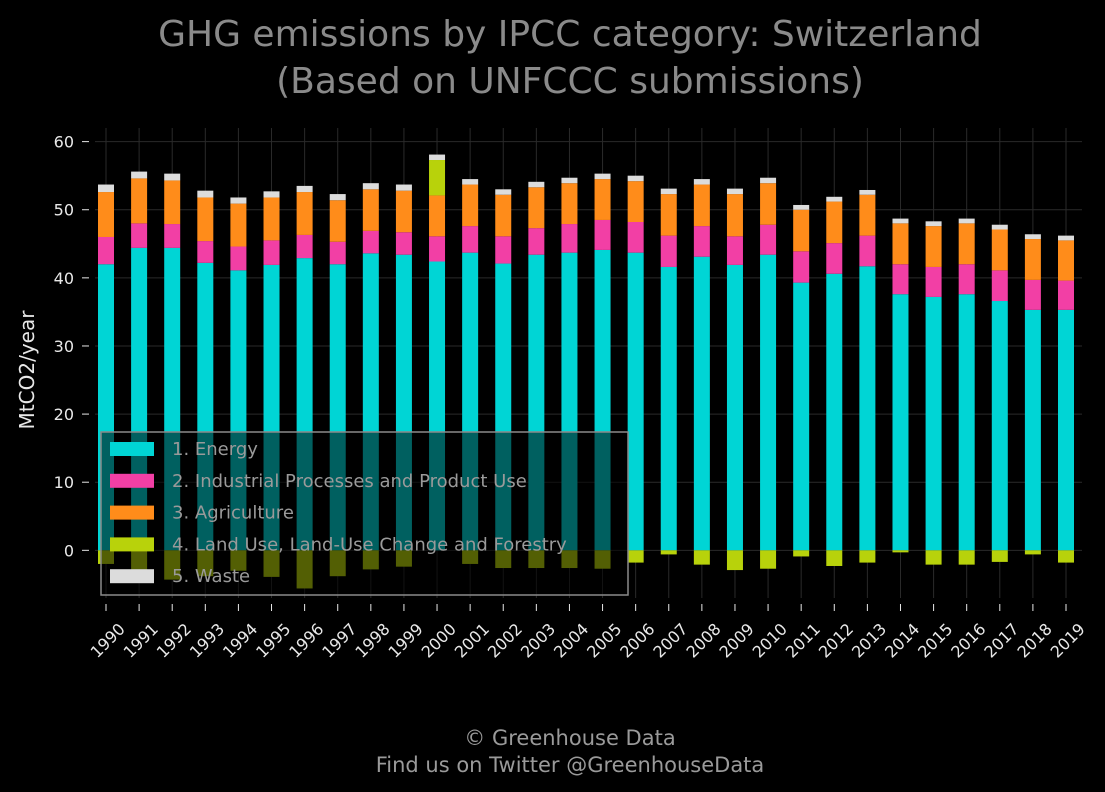 The width and height of the screenshot is (1105, 792). What do you see at coordinates (538, 640) in the screenshot?
I see `x-tick-label: 2003` at bounding box center [538, 640].